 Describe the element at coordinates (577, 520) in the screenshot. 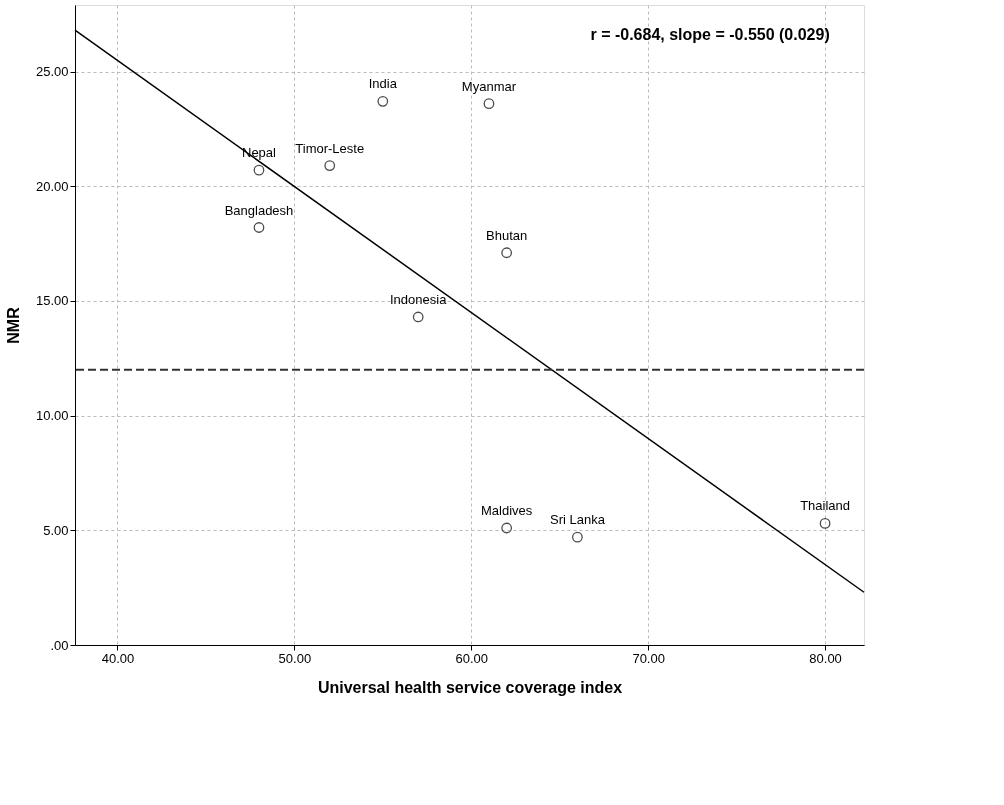

I see `data-label: Sri Lanka` at that location.